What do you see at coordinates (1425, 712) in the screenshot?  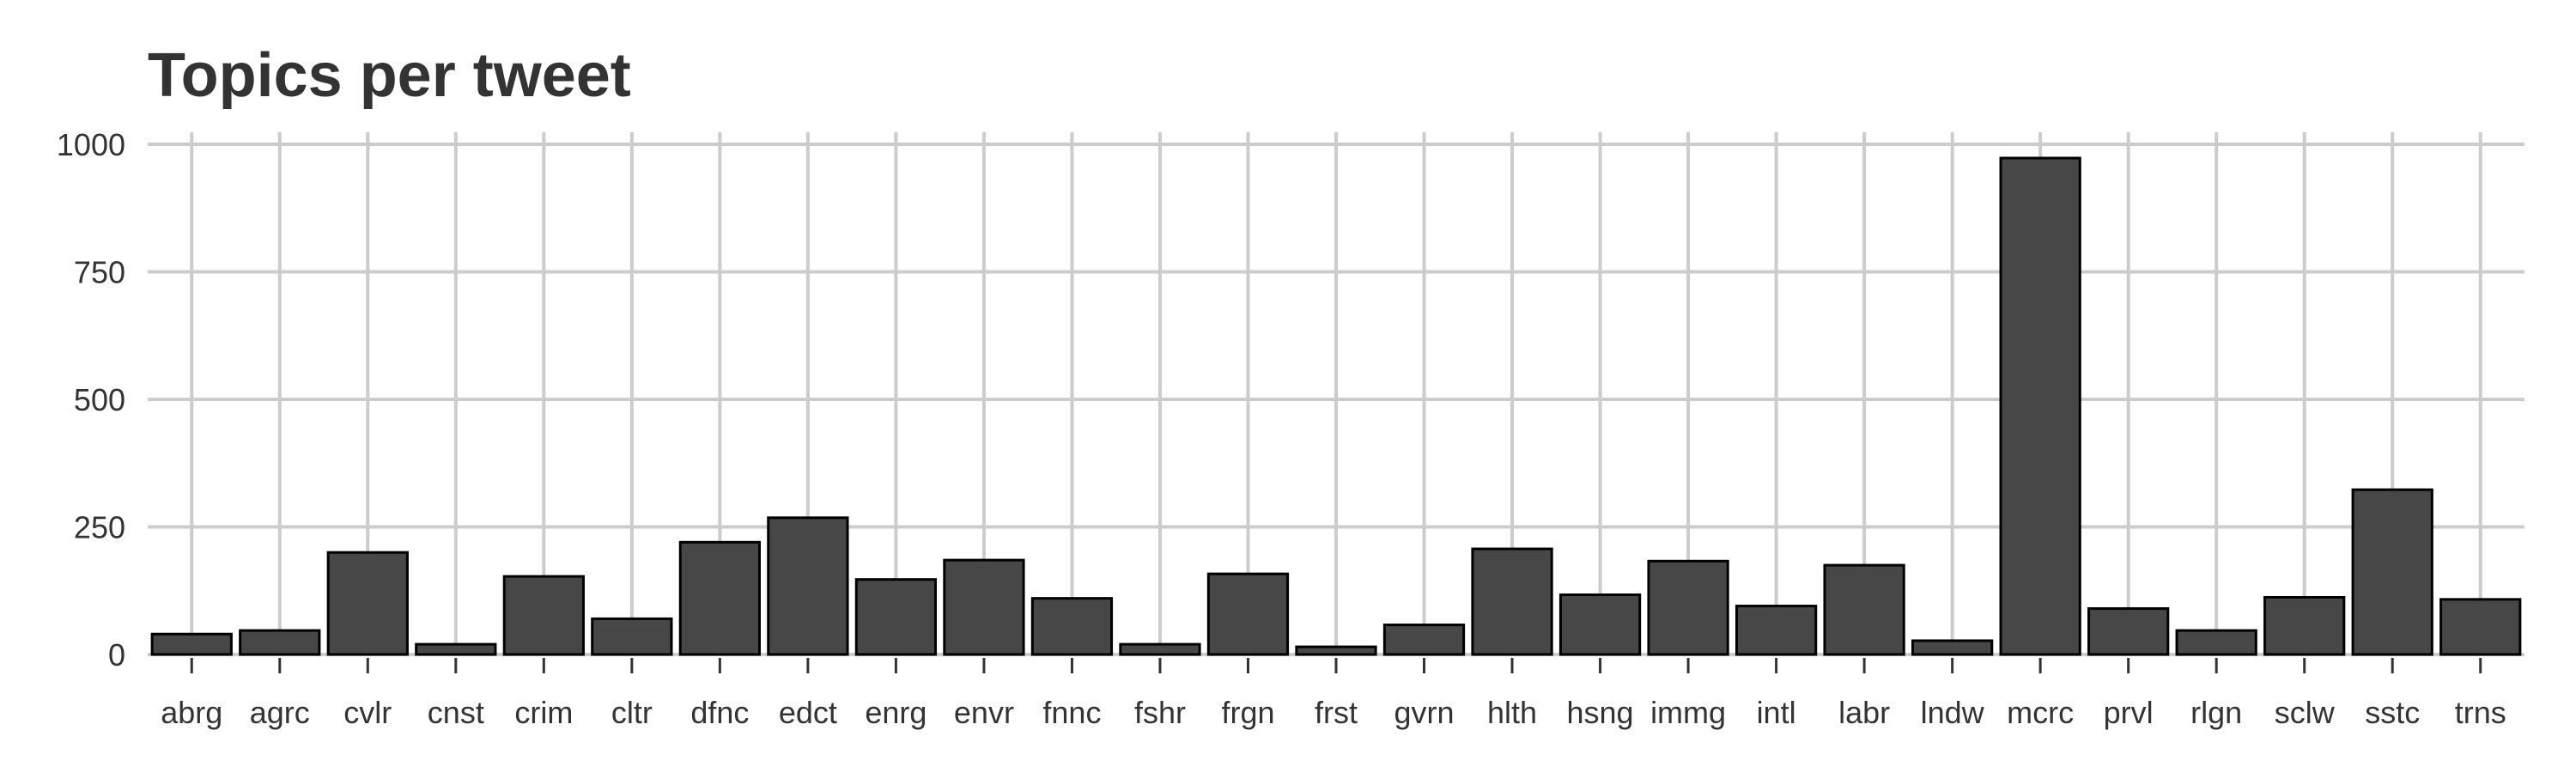 I see `x-tick-label: gvrn` at bounding box center [1425, 712].